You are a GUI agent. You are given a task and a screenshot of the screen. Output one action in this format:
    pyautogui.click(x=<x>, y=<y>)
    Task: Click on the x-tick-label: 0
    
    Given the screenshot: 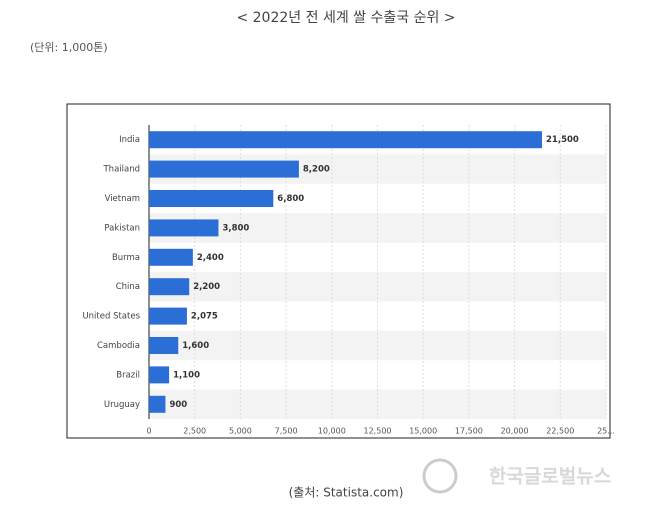 What is the action you would take?
    pyautogui.click(x=148, y=431)
    